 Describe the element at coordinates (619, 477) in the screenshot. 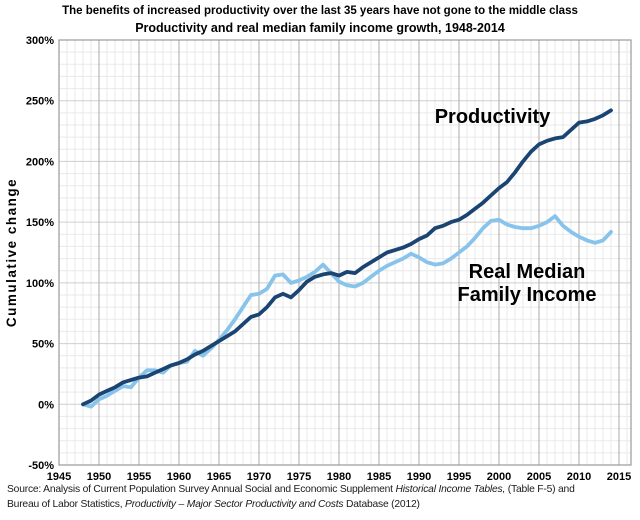

I see `x-axis-tick-label: 2015` at that location.